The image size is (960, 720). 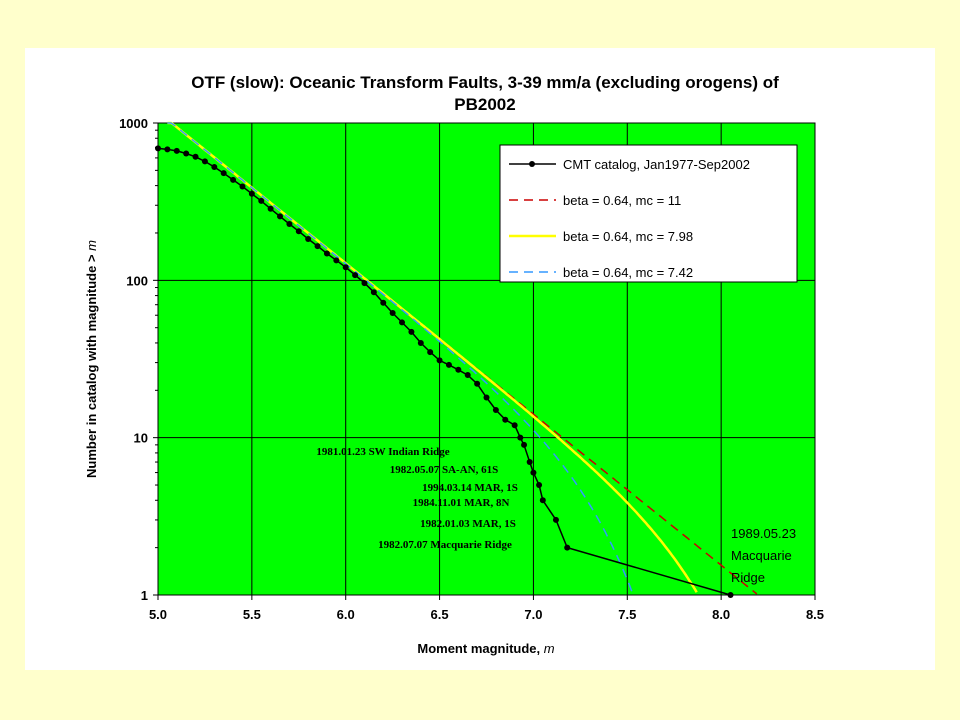 I want to click on x-tick-label: 7.0, so click(x=533, y=614).